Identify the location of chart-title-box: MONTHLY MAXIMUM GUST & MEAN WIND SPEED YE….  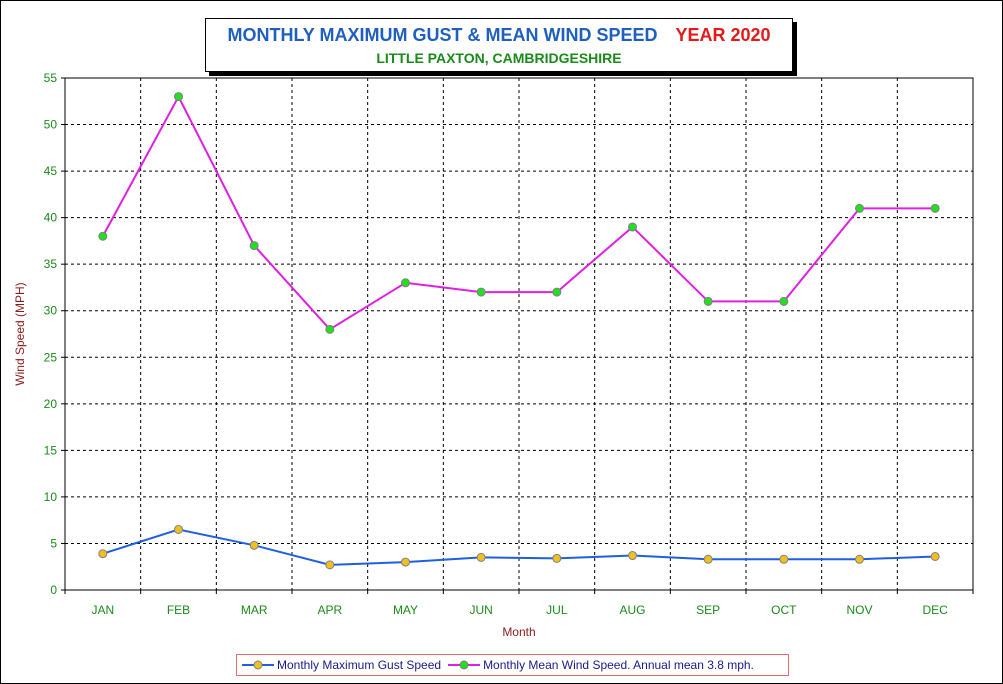
(499, 45).